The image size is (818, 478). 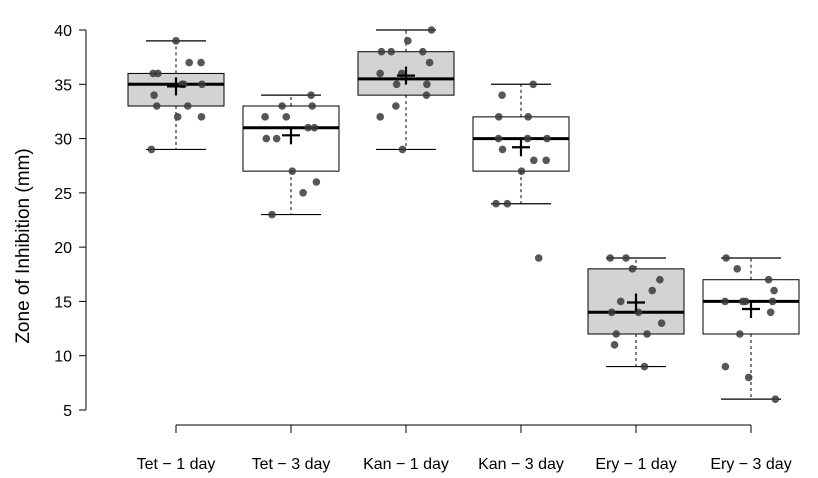 What do you see at coordinates (406, 464) in the screenshot?
I see `x-tick-label: Kan − 1 day` at bounding box center [406, 464].